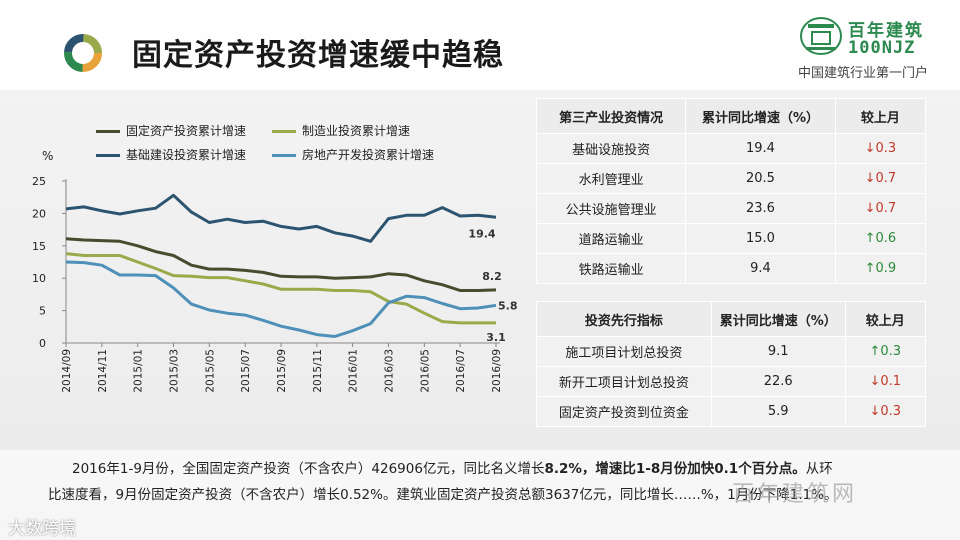  Describe the element at coordinates (882, 48) in the screenshot. I see `brand-code: 100NJZ` at that location.